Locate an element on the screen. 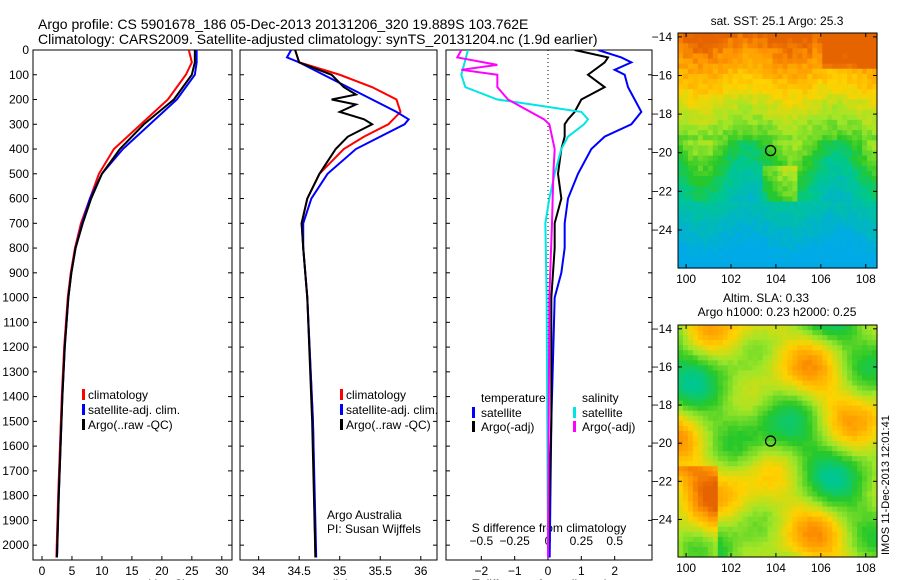 Image resolution: width=900 pixels, height=580 pixels. y-tick-label: 1200 is located at coordinates (15, 347).